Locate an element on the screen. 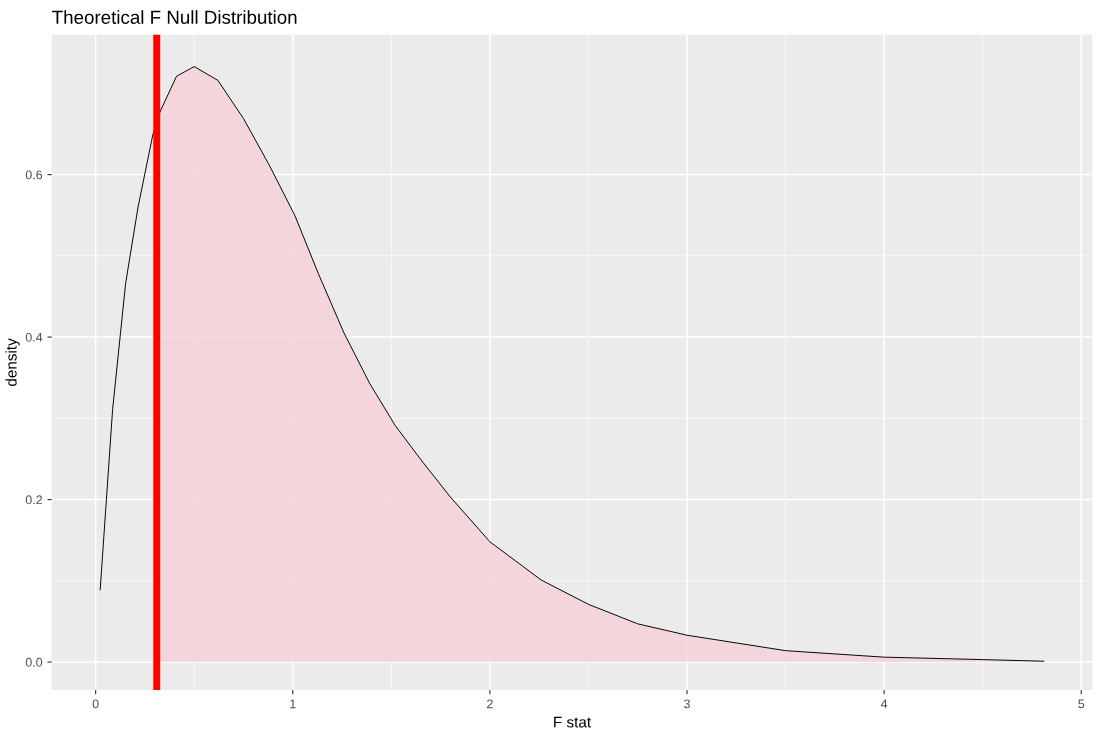  y-tick-label: 0.6 is located at coordinates (34, 175).